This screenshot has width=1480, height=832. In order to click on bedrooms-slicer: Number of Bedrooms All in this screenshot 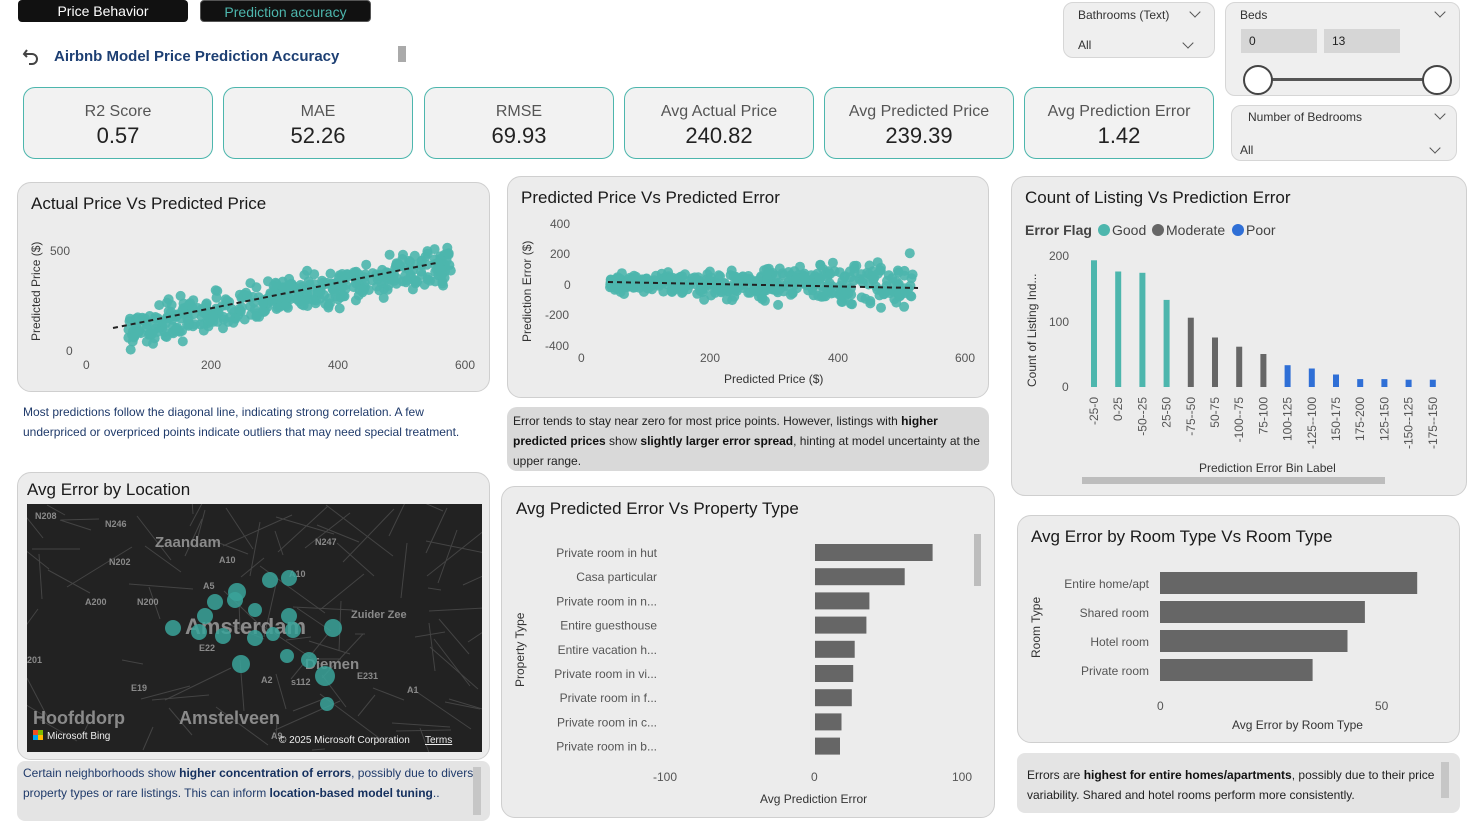, I will do `click(1344, 133)`.